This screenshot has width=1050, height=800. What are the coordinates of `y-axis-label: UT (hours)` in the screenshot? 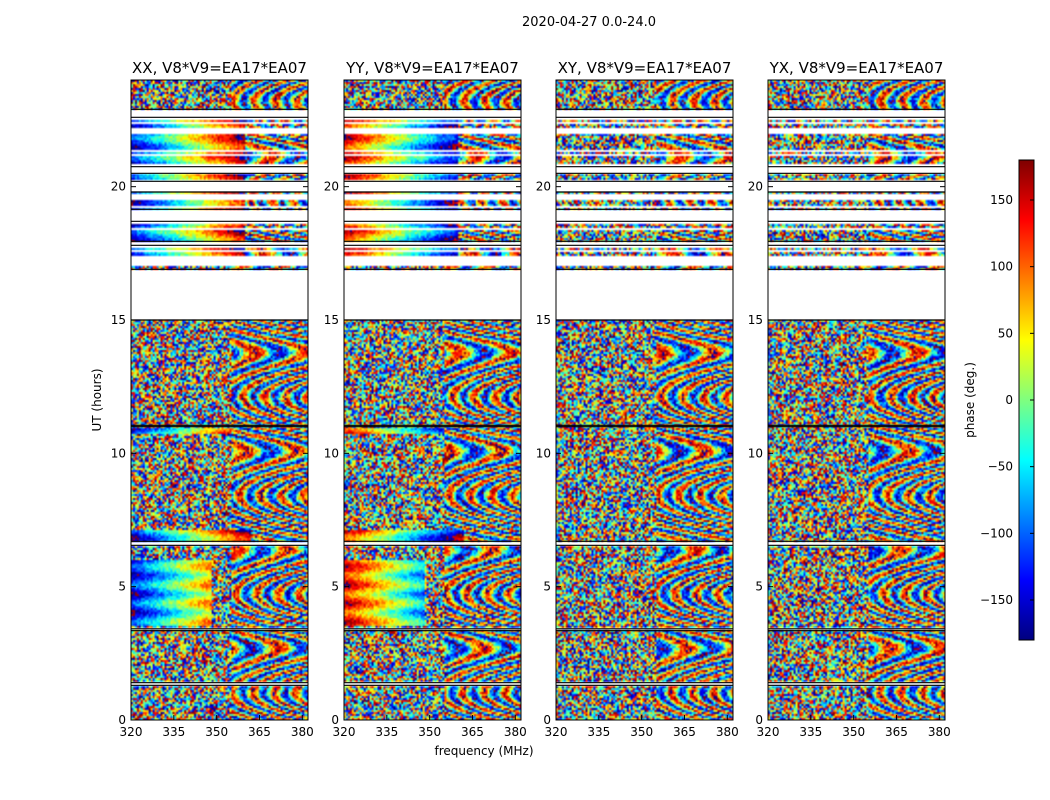 It's located at (97, 399).